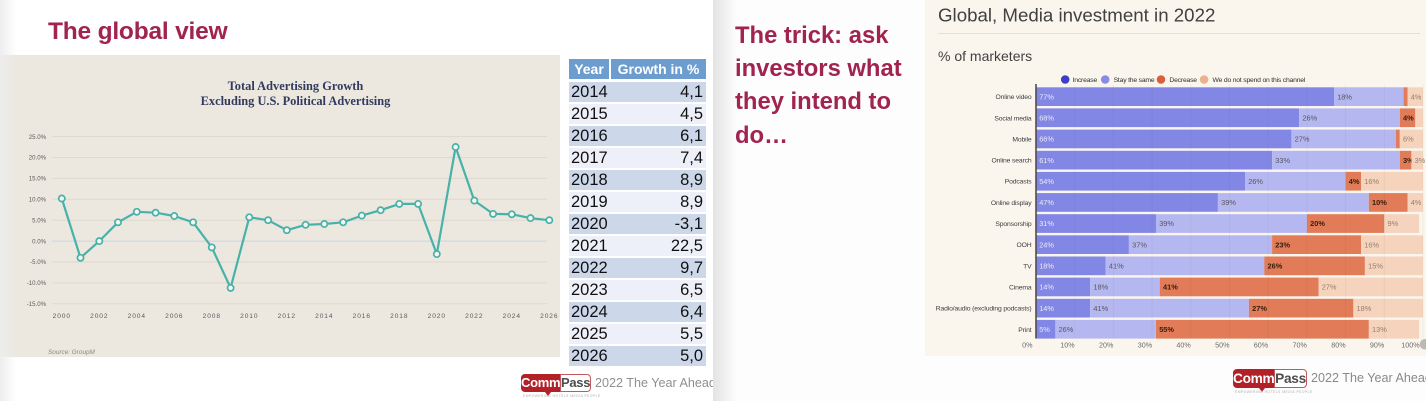 The height and width of the screenshot is (401, 1426). I want to click on svg-text: % of marketers, so click(985, 56).